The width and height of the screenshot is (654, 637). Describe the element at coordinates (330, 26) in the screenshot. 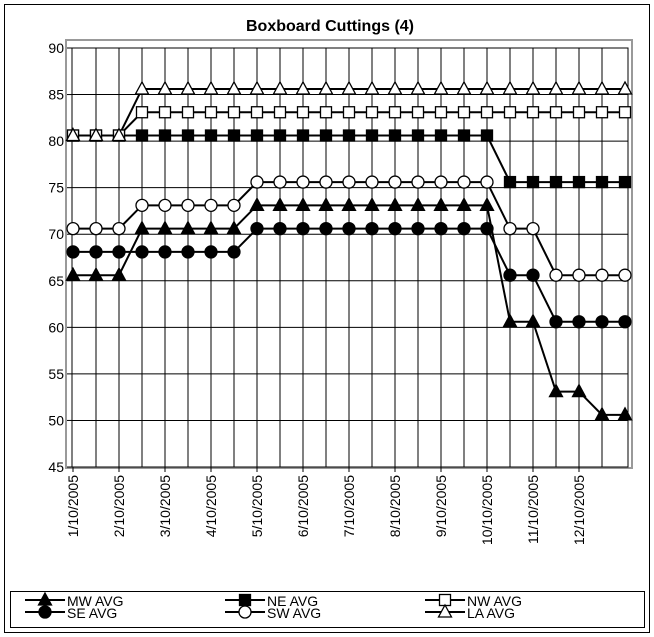

I see `chart-title: Boxboard Cuttings (4)` at that location.